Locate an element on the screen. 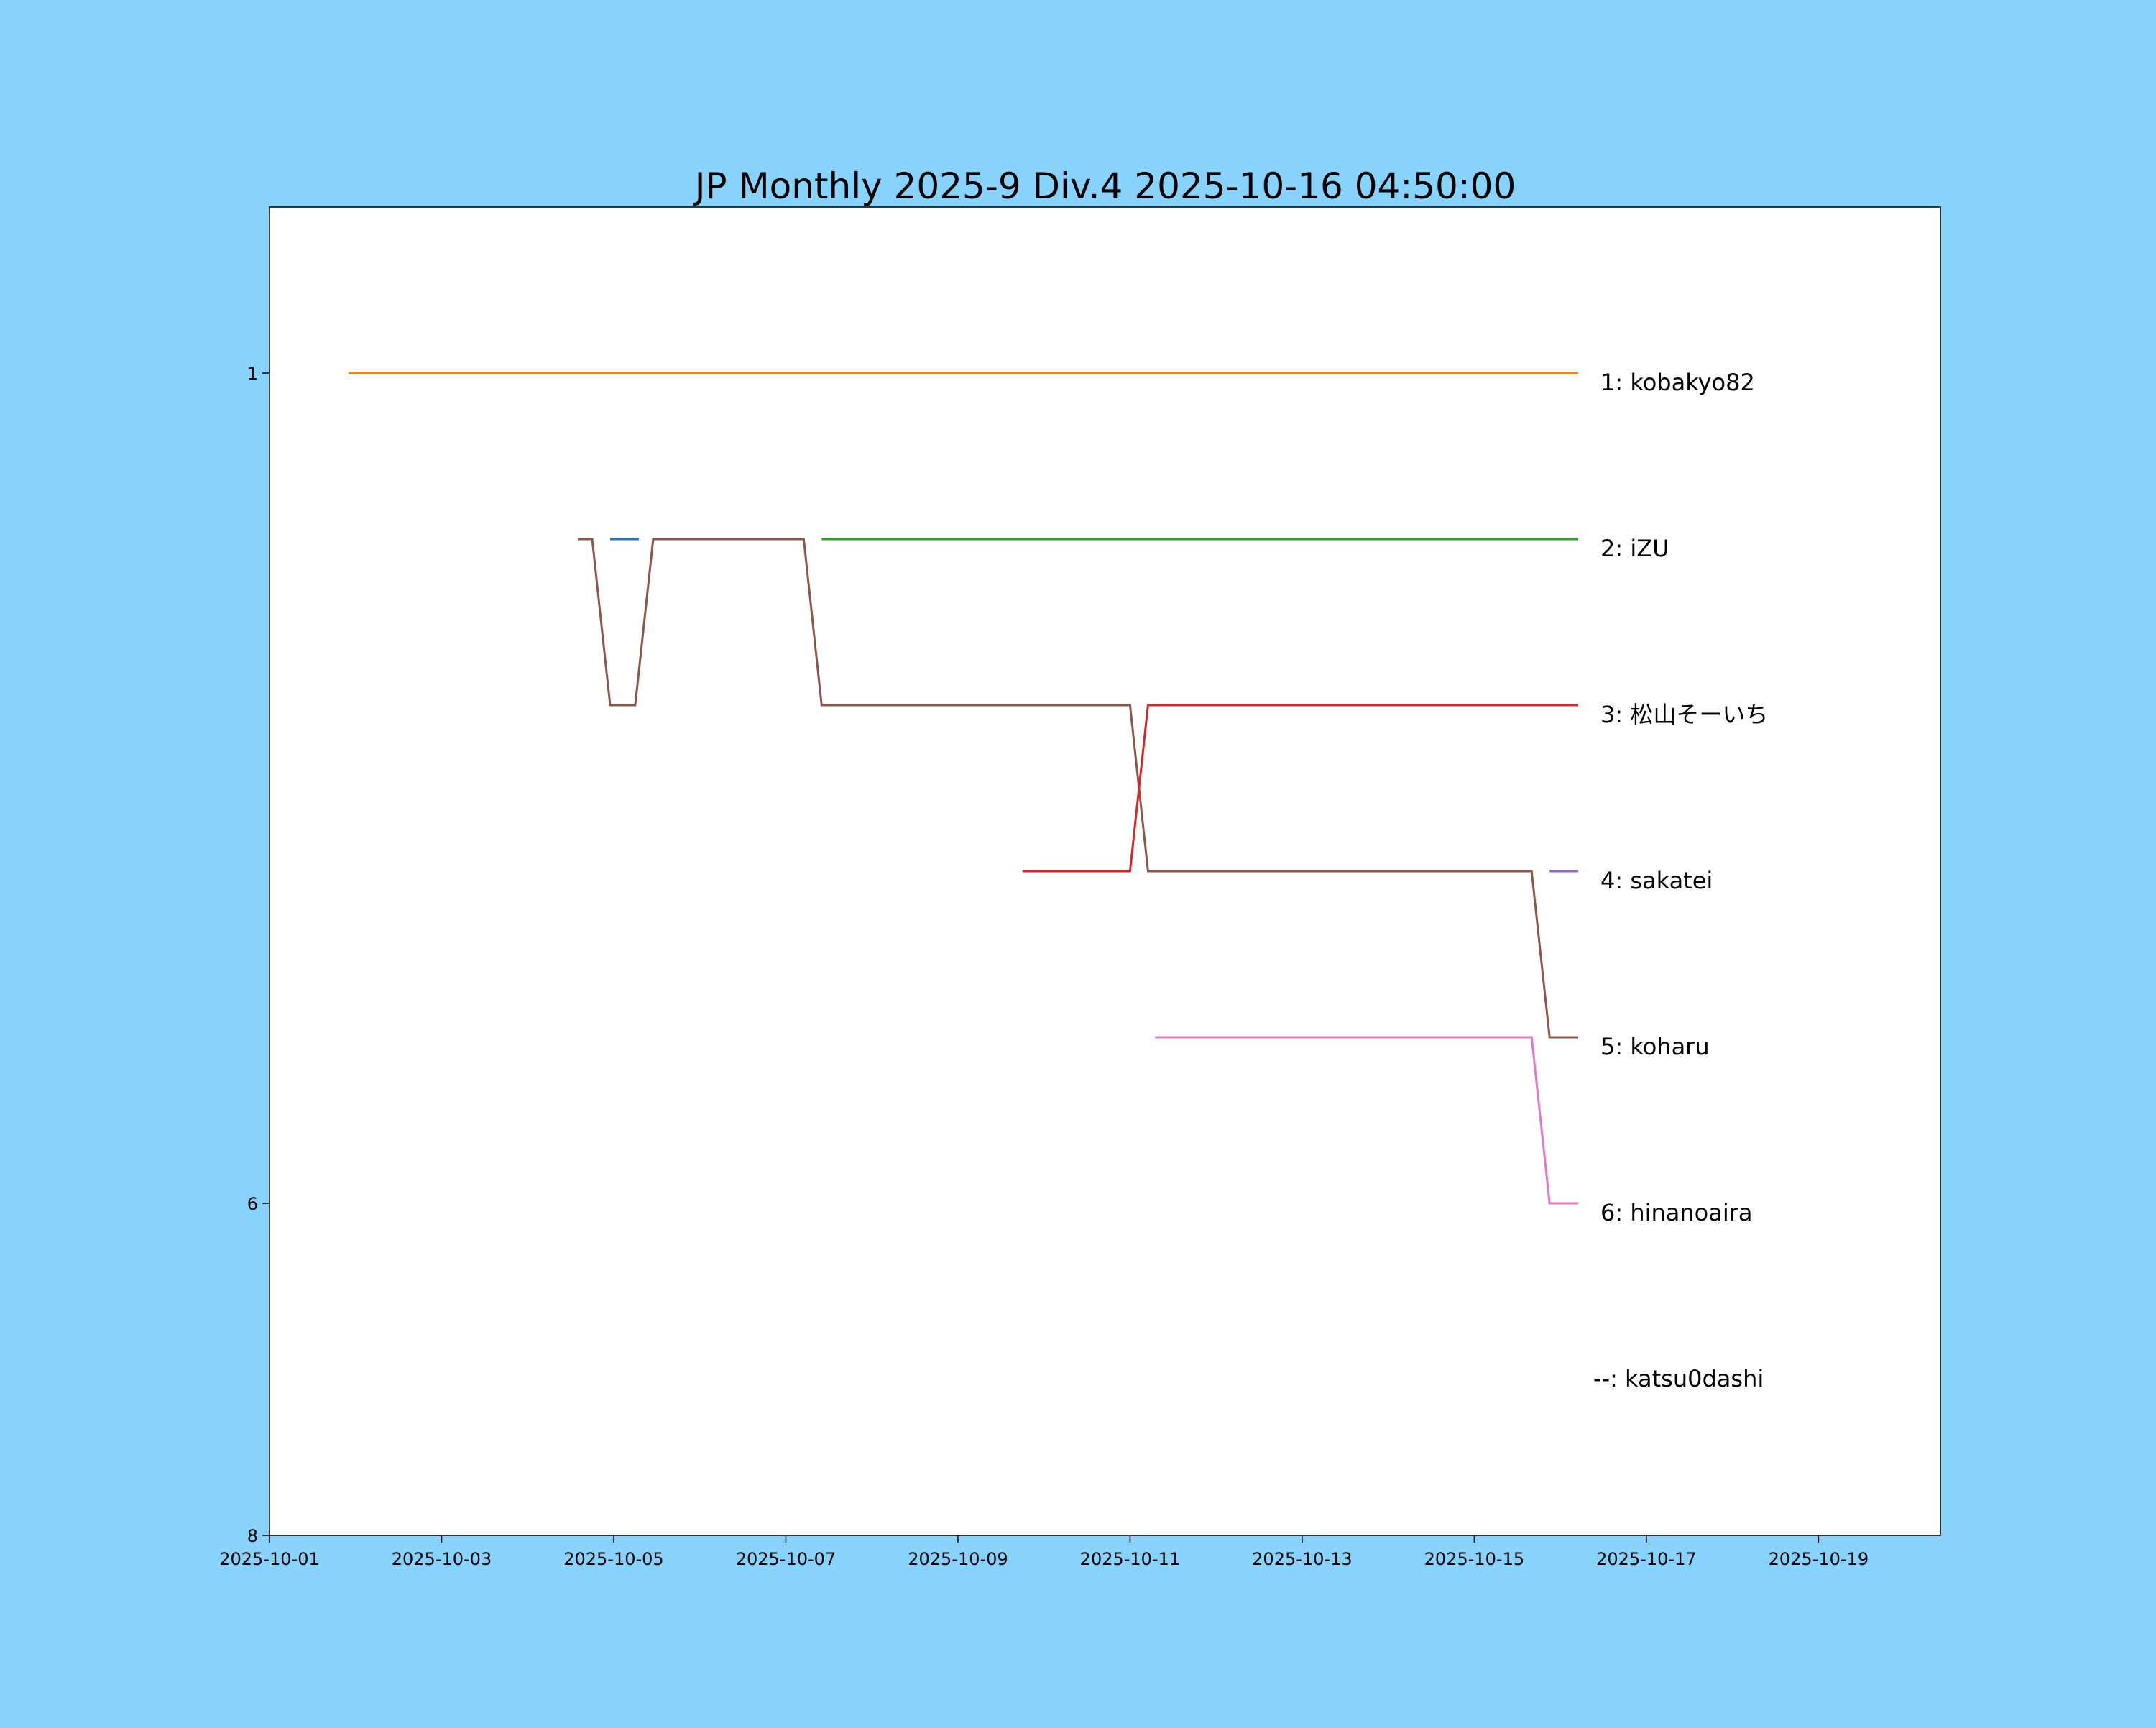 The width and height of the screenshot is (2156, 1728). series-line-1-koharu is located at coordinates (1078, 789).